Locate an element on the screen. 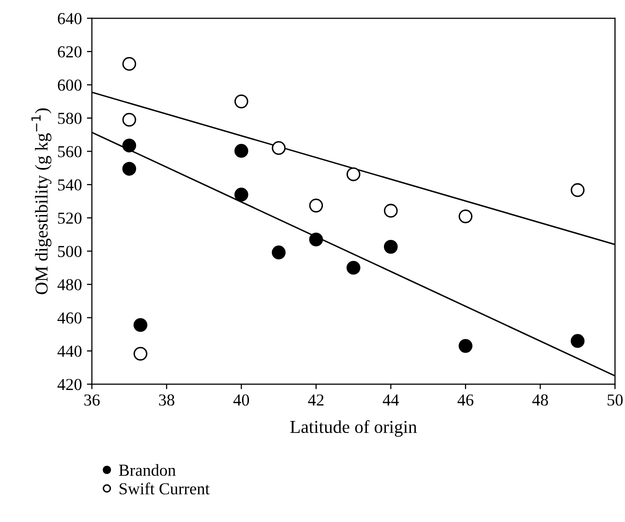  x-tick-label: 42 is located at coordinates (316, 400).